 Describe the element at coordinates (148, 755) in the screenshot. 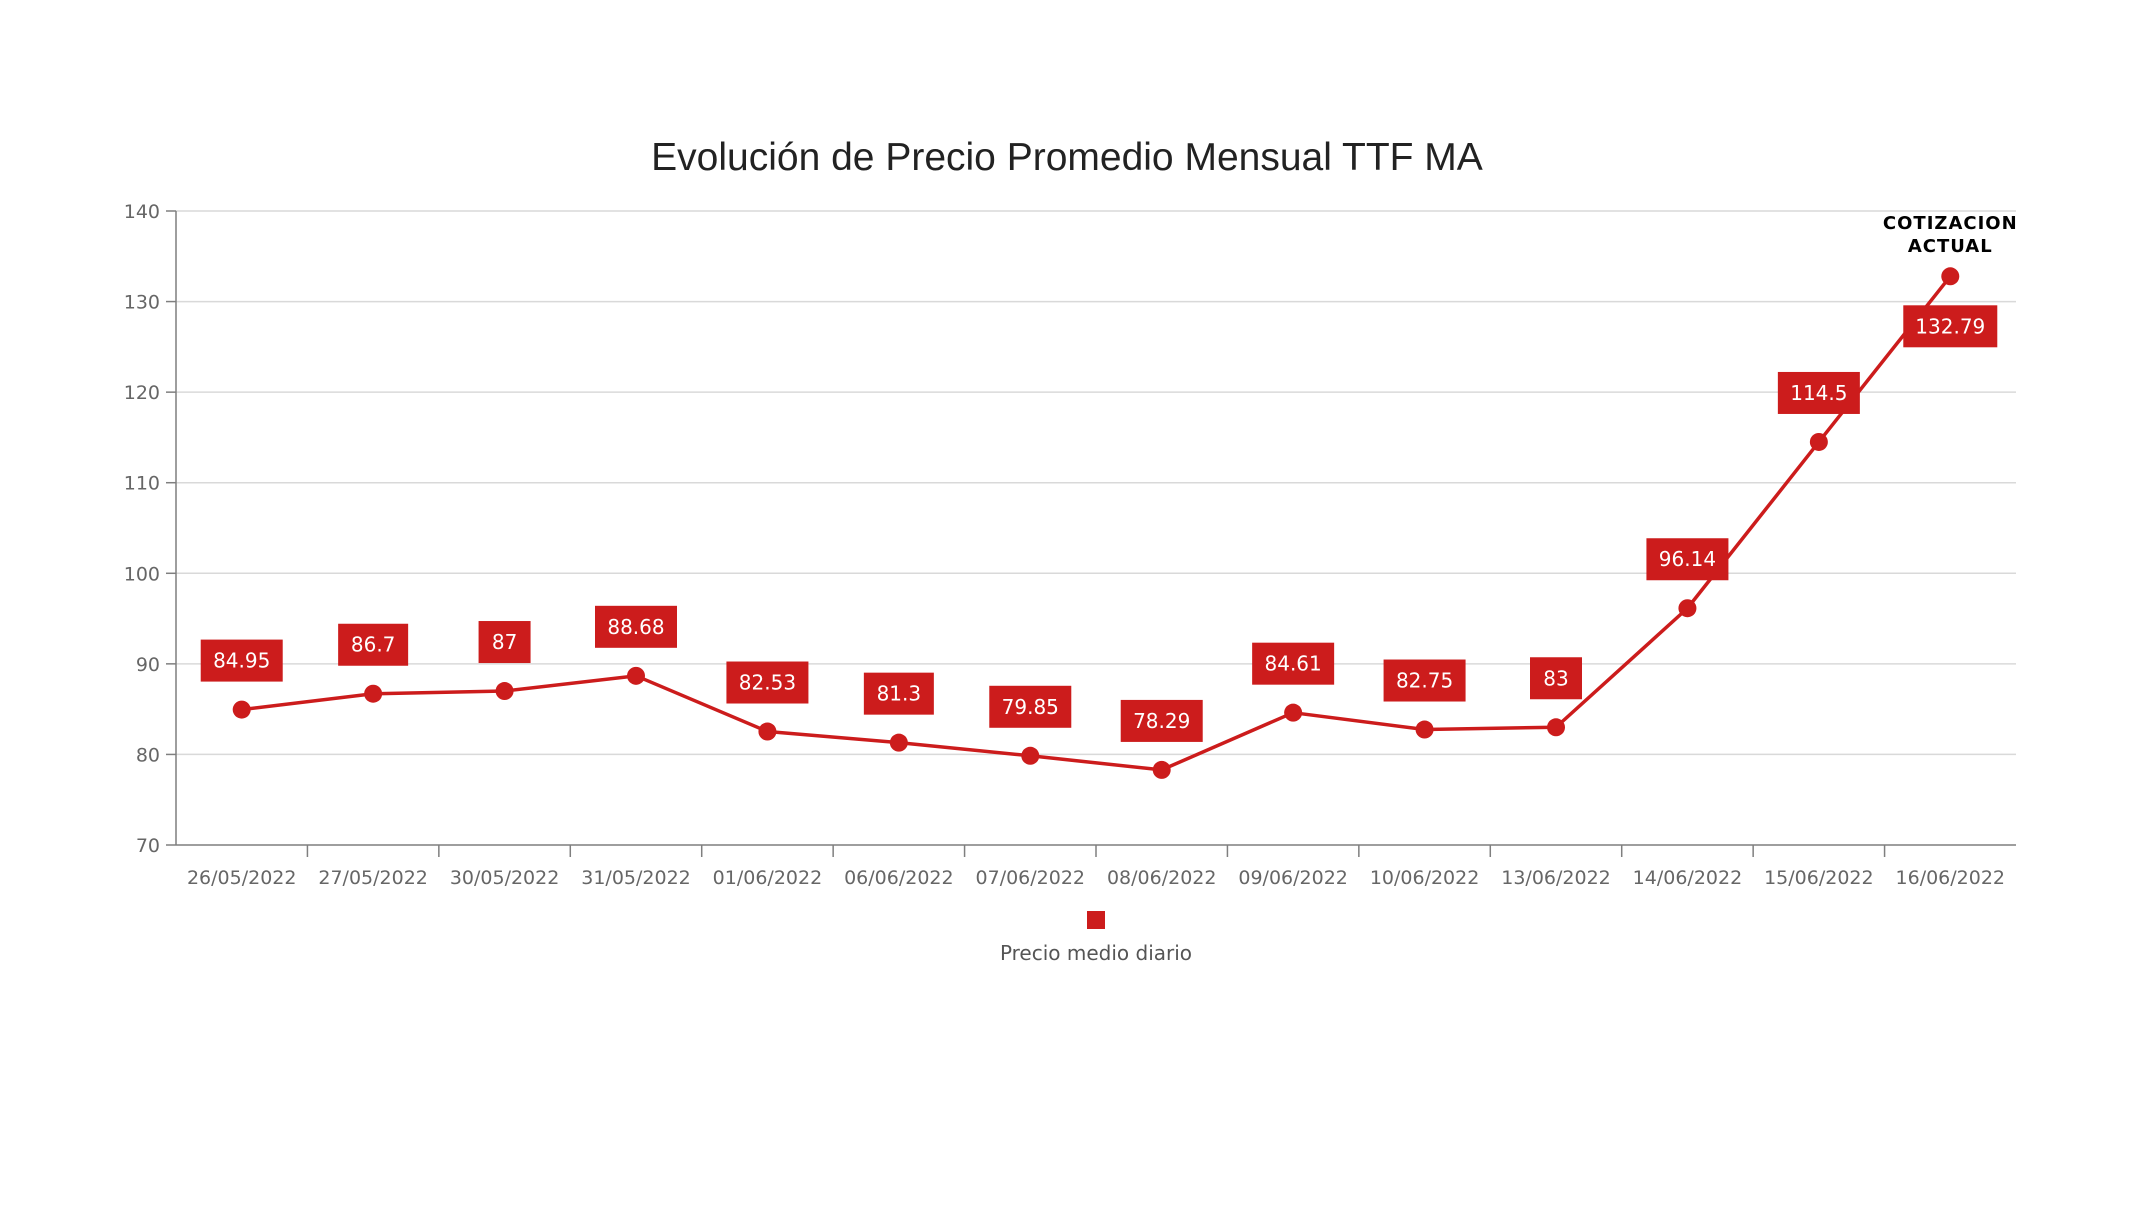

I see `y-tick-label: 80` at that location.